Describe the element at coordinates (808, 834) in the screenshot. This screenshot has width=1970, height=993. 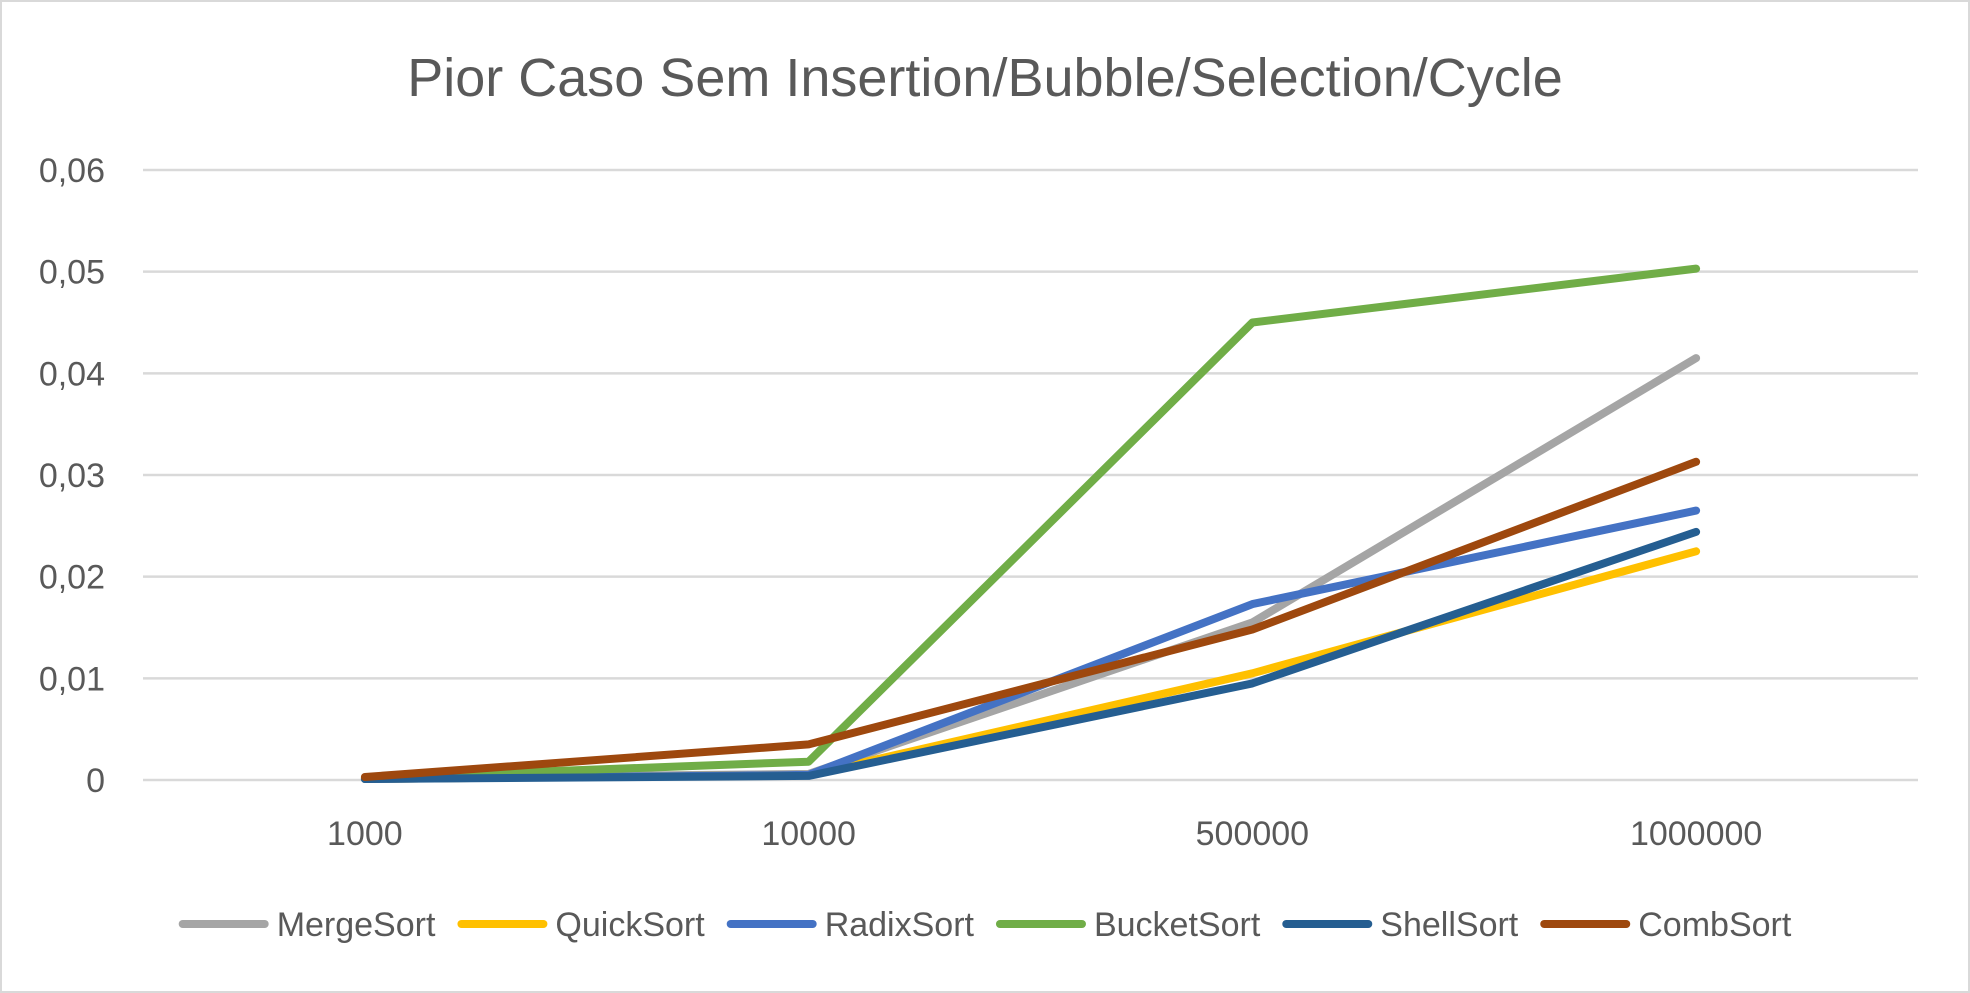
I see `x-tick-label: 10000` at that location.